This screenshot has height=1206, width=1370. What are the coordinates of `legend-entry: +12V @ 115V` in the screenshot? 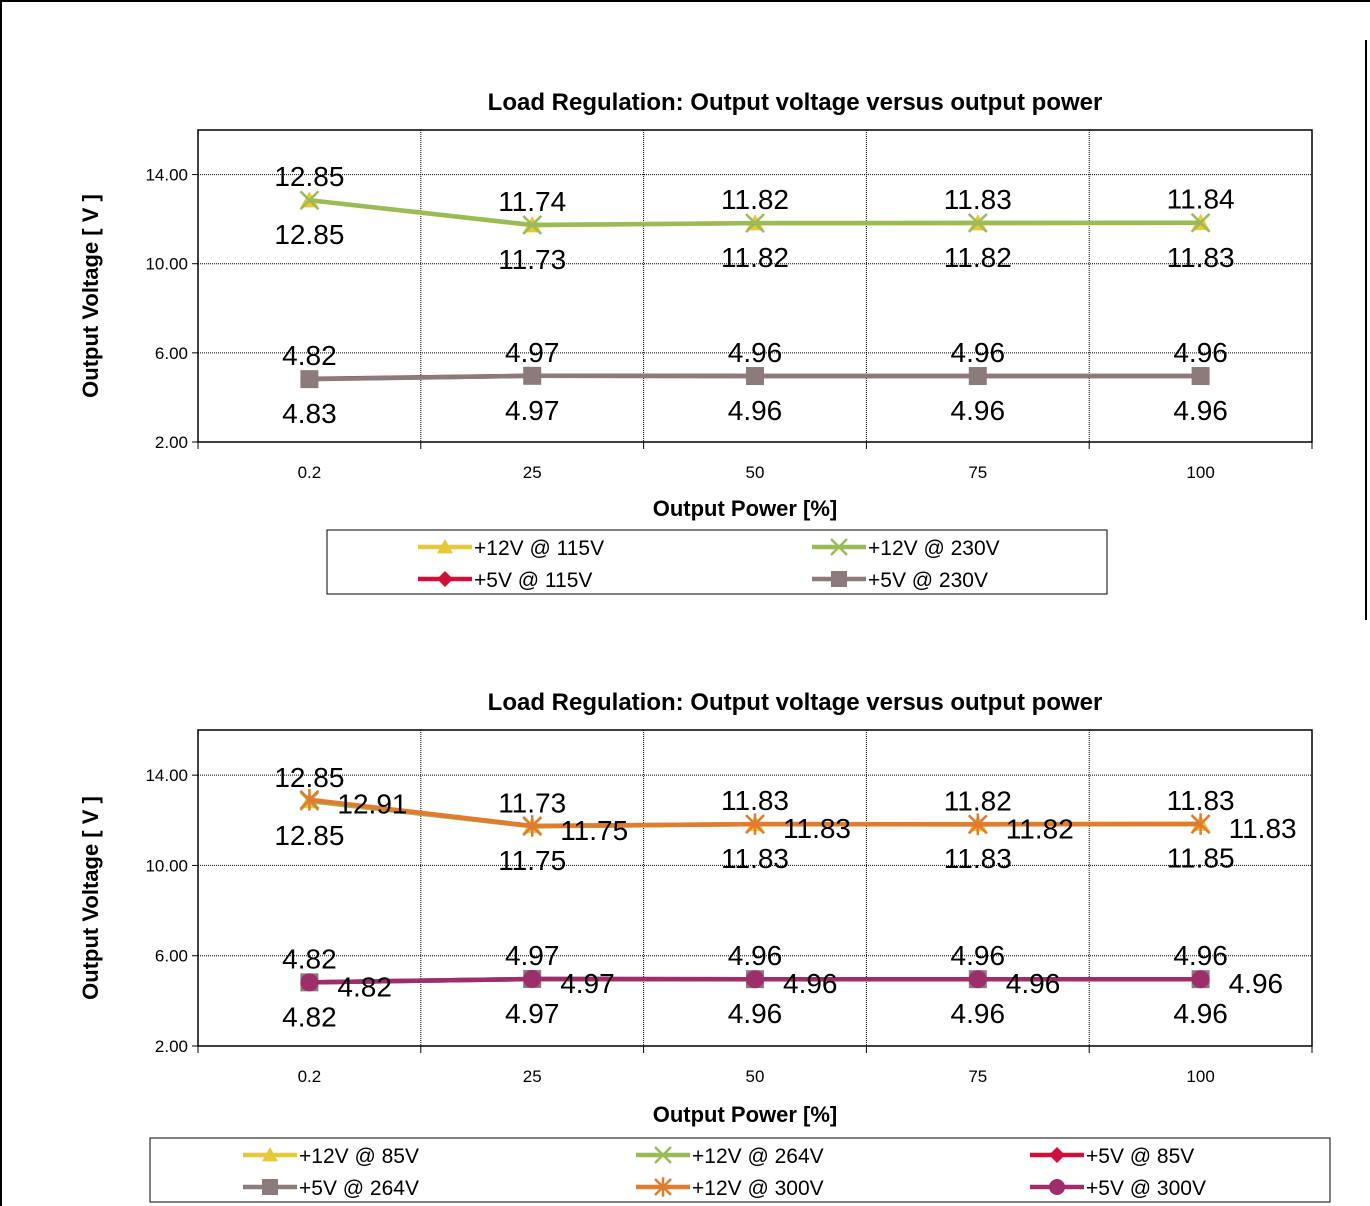 It's located at (511, 548).